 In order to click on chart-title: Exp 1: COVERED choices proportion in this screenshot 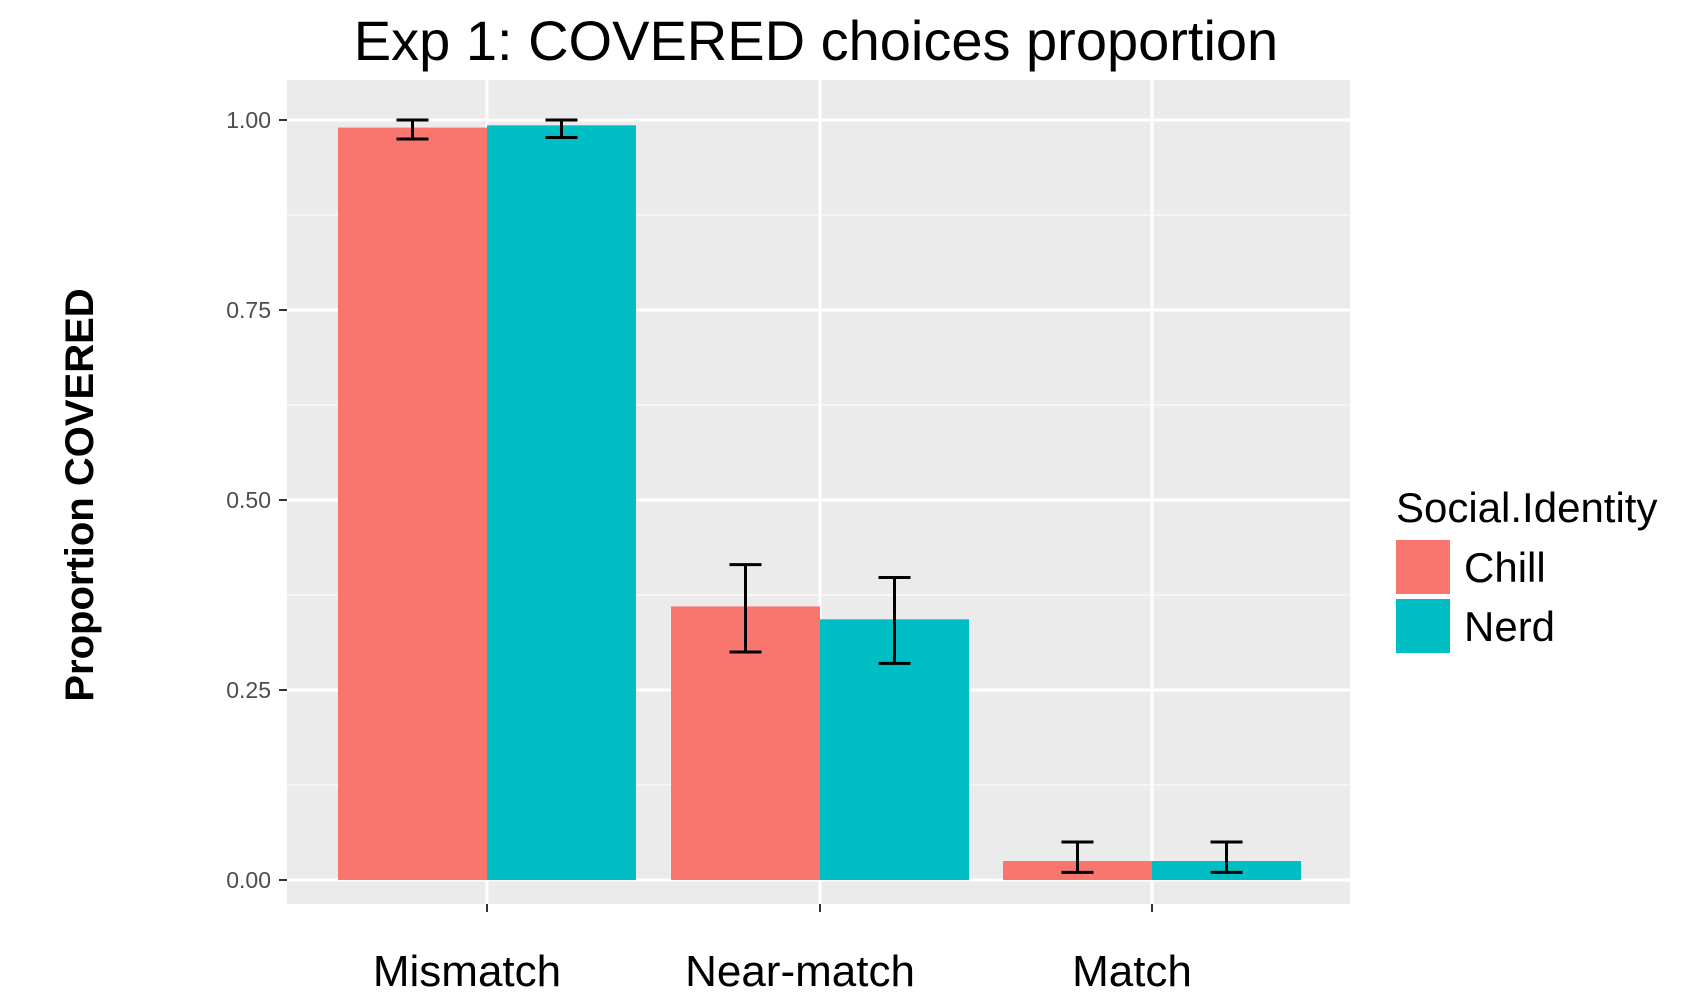, I will do `click(816, 40)`.